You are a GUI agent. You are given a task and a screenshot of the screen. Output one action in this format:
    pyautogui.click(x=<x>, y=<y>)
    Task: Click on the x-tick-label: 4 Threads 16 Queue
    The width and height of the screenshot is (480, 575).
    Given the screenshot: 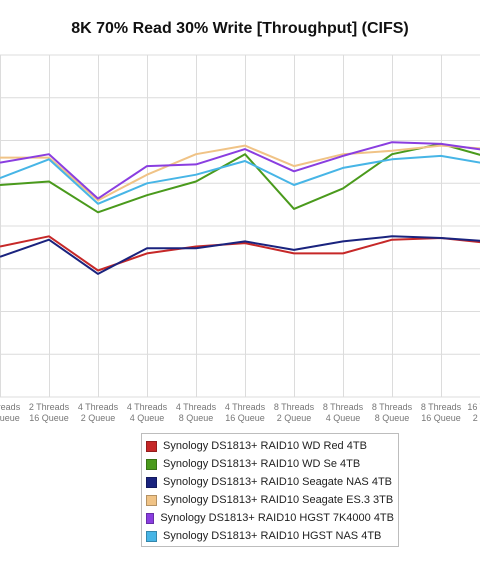 What is the action you would take?
    pyautogui.click(x=245, y=412)
    